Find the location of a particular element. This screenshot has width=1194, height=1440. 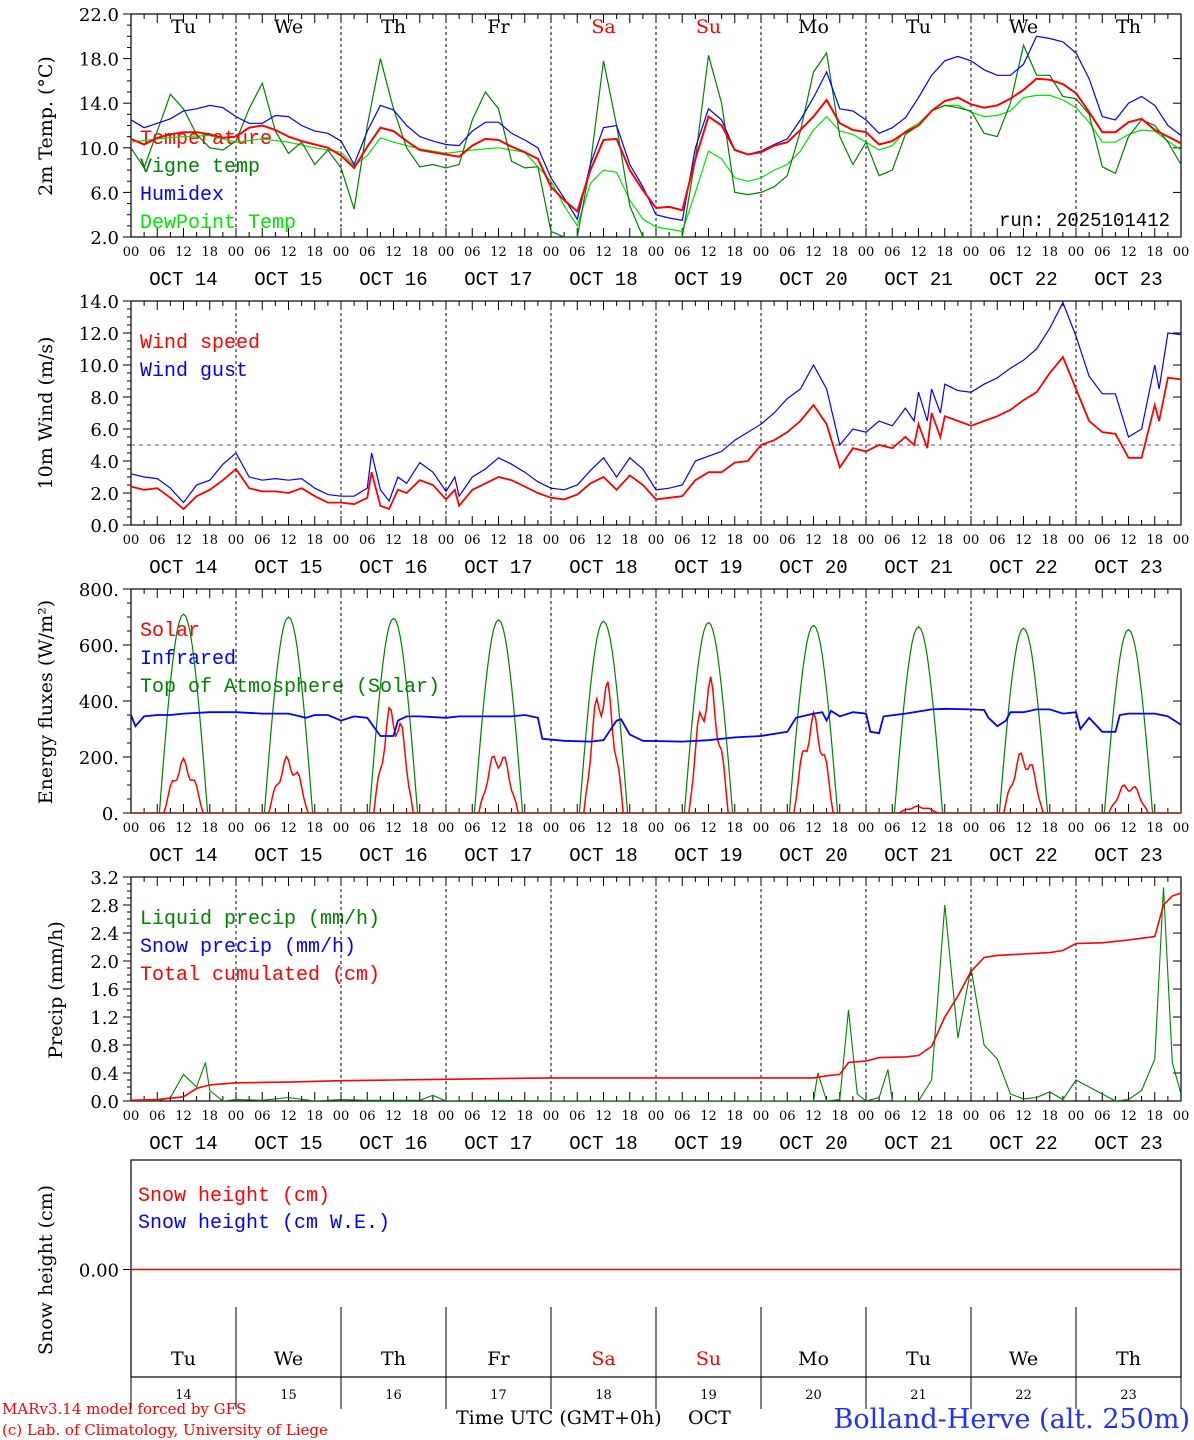

flux-y-tick-label: 400. is located at coordinates (99, 702).